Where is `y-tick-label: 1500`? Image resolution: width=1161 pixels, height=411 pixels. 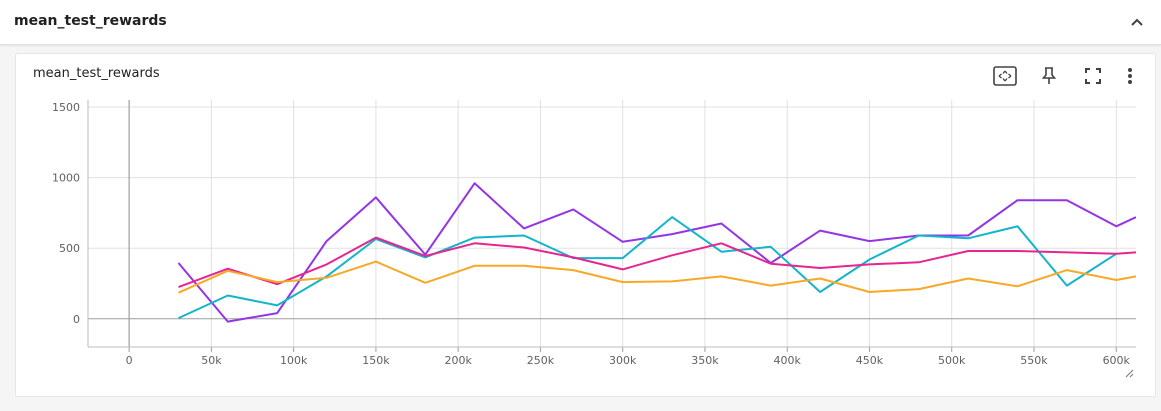
y-tick-label: 1500 is located at coordinates (66, 107).